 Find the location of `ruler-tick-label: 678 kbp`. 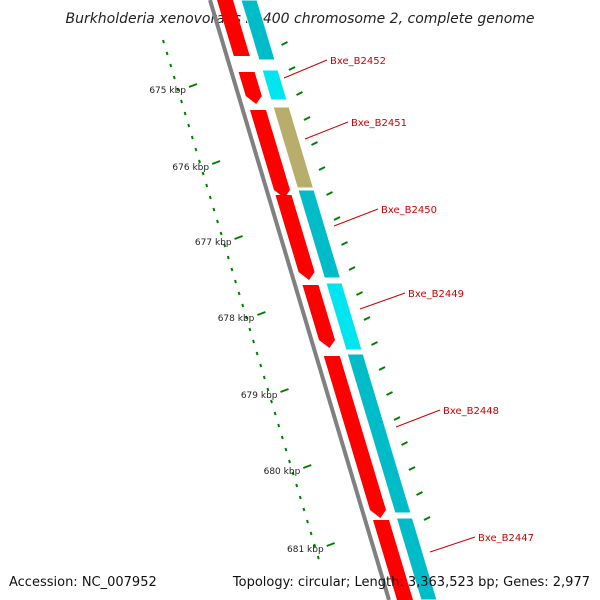

ruler-tick-label: 678 kbp is located at coordinates (236, 319).